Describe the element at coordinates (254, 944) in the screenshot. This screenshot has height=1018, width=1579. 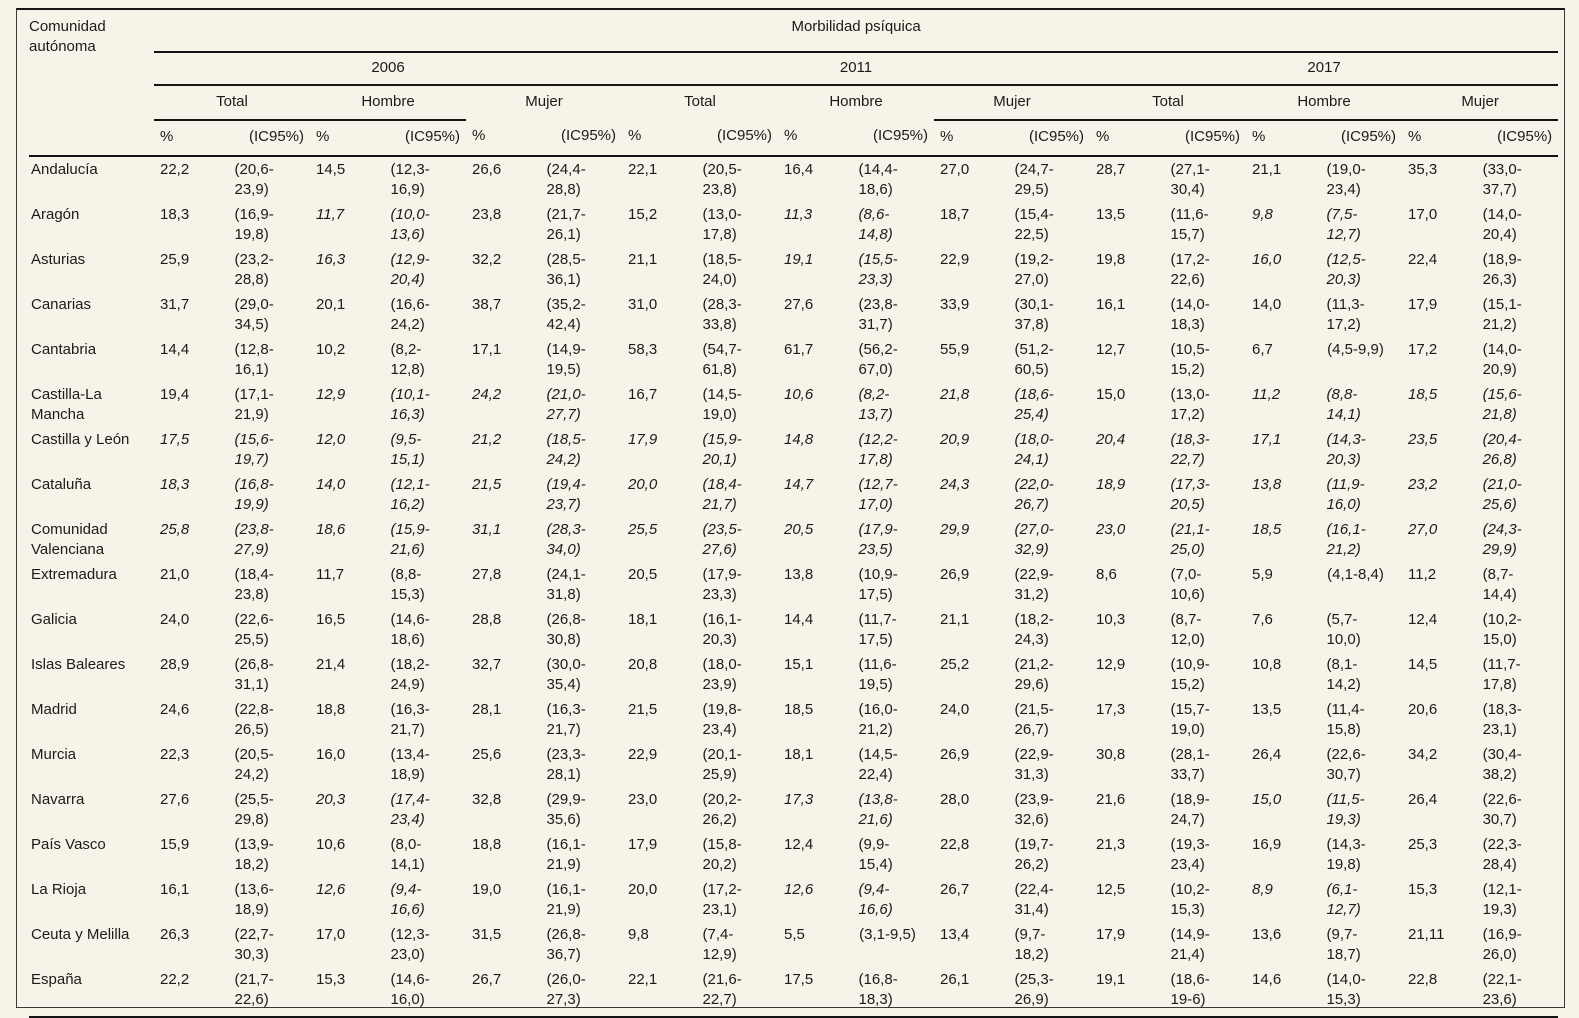
I see `ci-cell: (22,7-30,3)` at that location.